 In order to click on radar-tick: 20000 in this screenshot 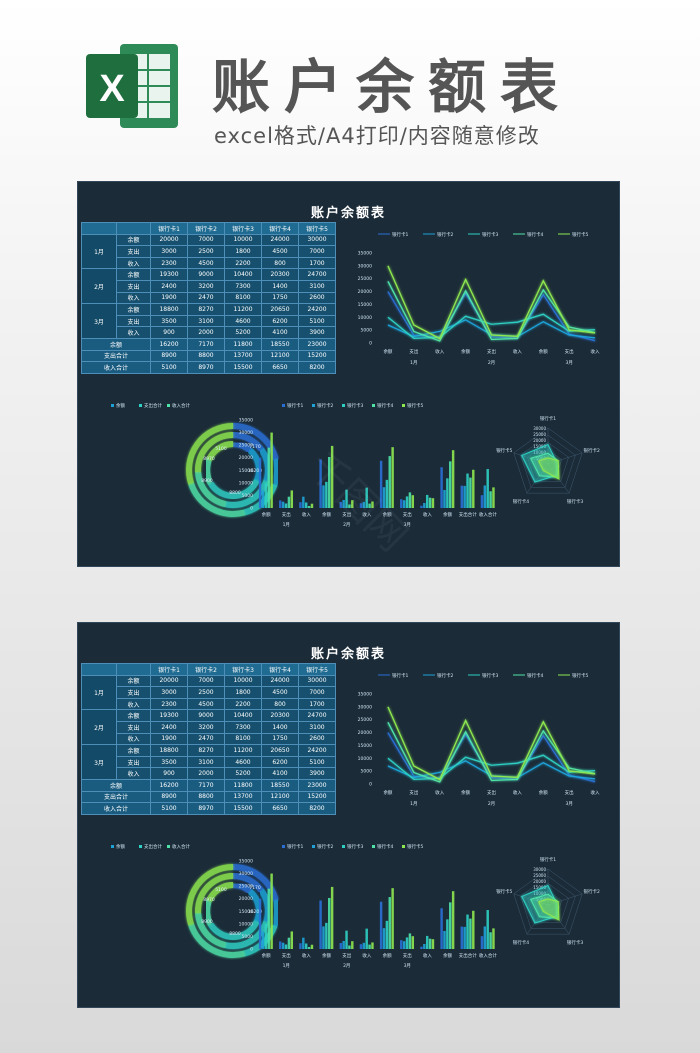, I will do `click(539, 881)`.